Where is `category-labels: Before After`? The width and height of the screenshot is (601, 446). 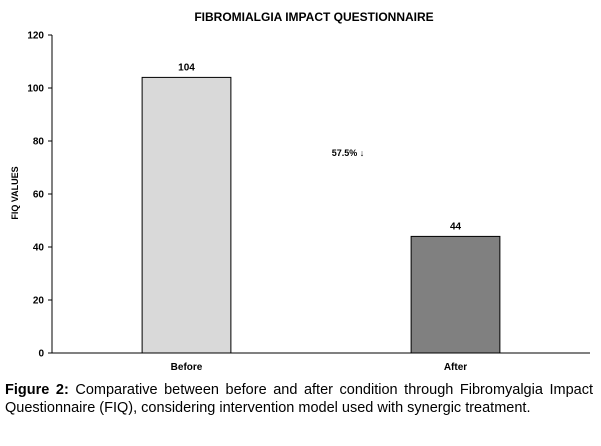
category-labels: Before After is located at coordinates (319, 367).